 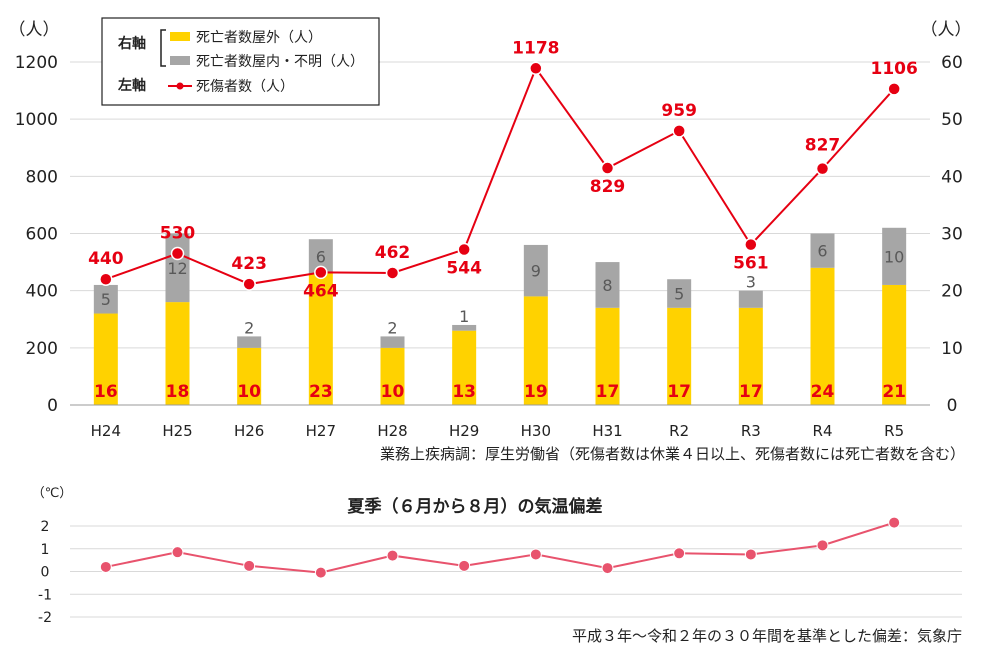 What do you see at coordinates (42, 349) in the screenshot?
I see `left-axis-tick: 200` at bounding box center [42, 349].